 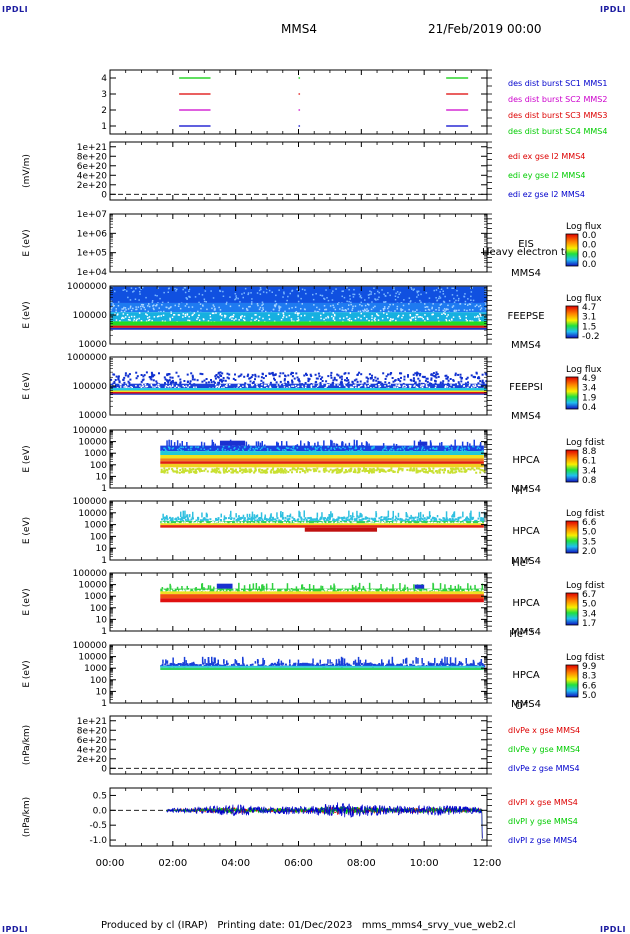 I want to click on colorbar, so click(x=572, y=322).